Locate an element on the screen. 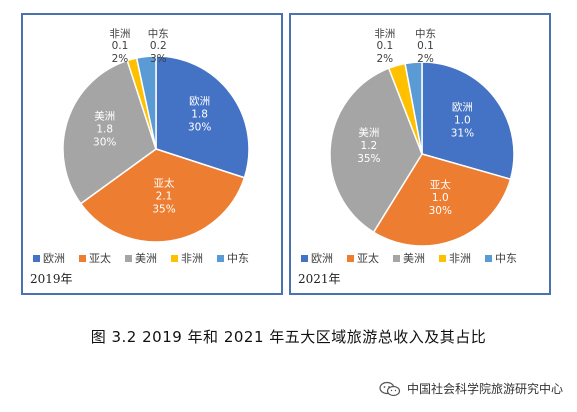 Image resolution: width=577 pixels, height=412 pixels. slice-label-percent-americas: 35% is located at coordinates (368, 159).